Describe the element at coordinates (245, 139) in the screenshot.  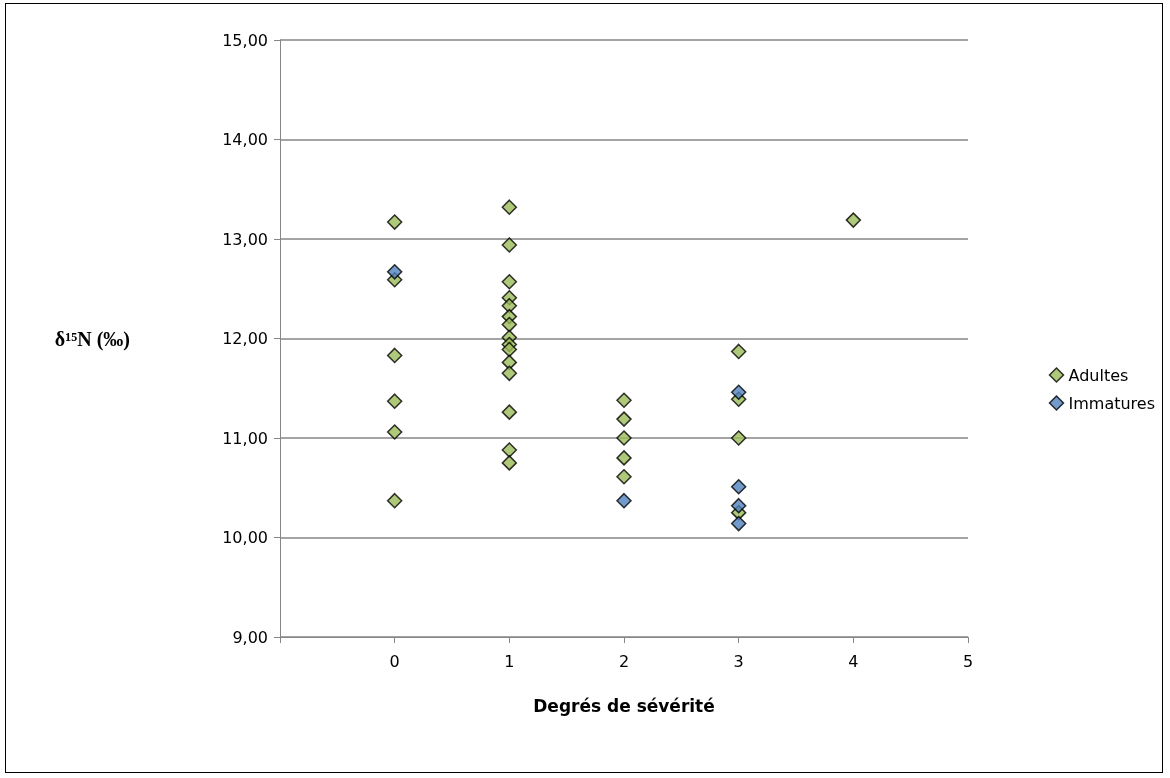
I see `y-tick-label: 14,00` at that location.